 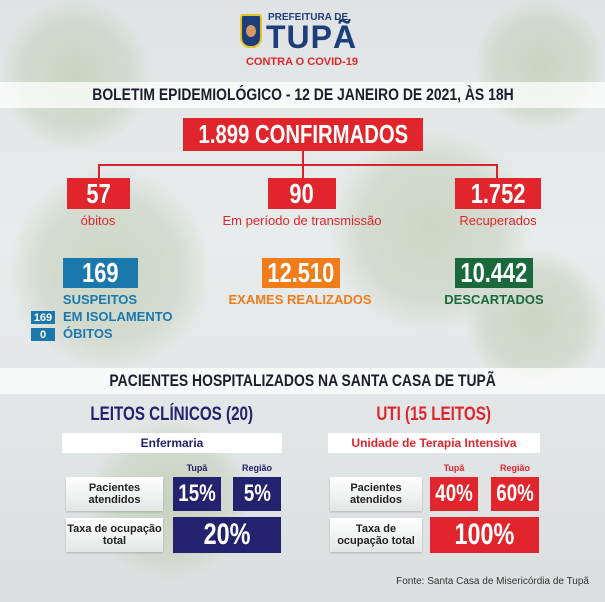 I want to click on suspects-box: 169, so click(x=100, y=272).